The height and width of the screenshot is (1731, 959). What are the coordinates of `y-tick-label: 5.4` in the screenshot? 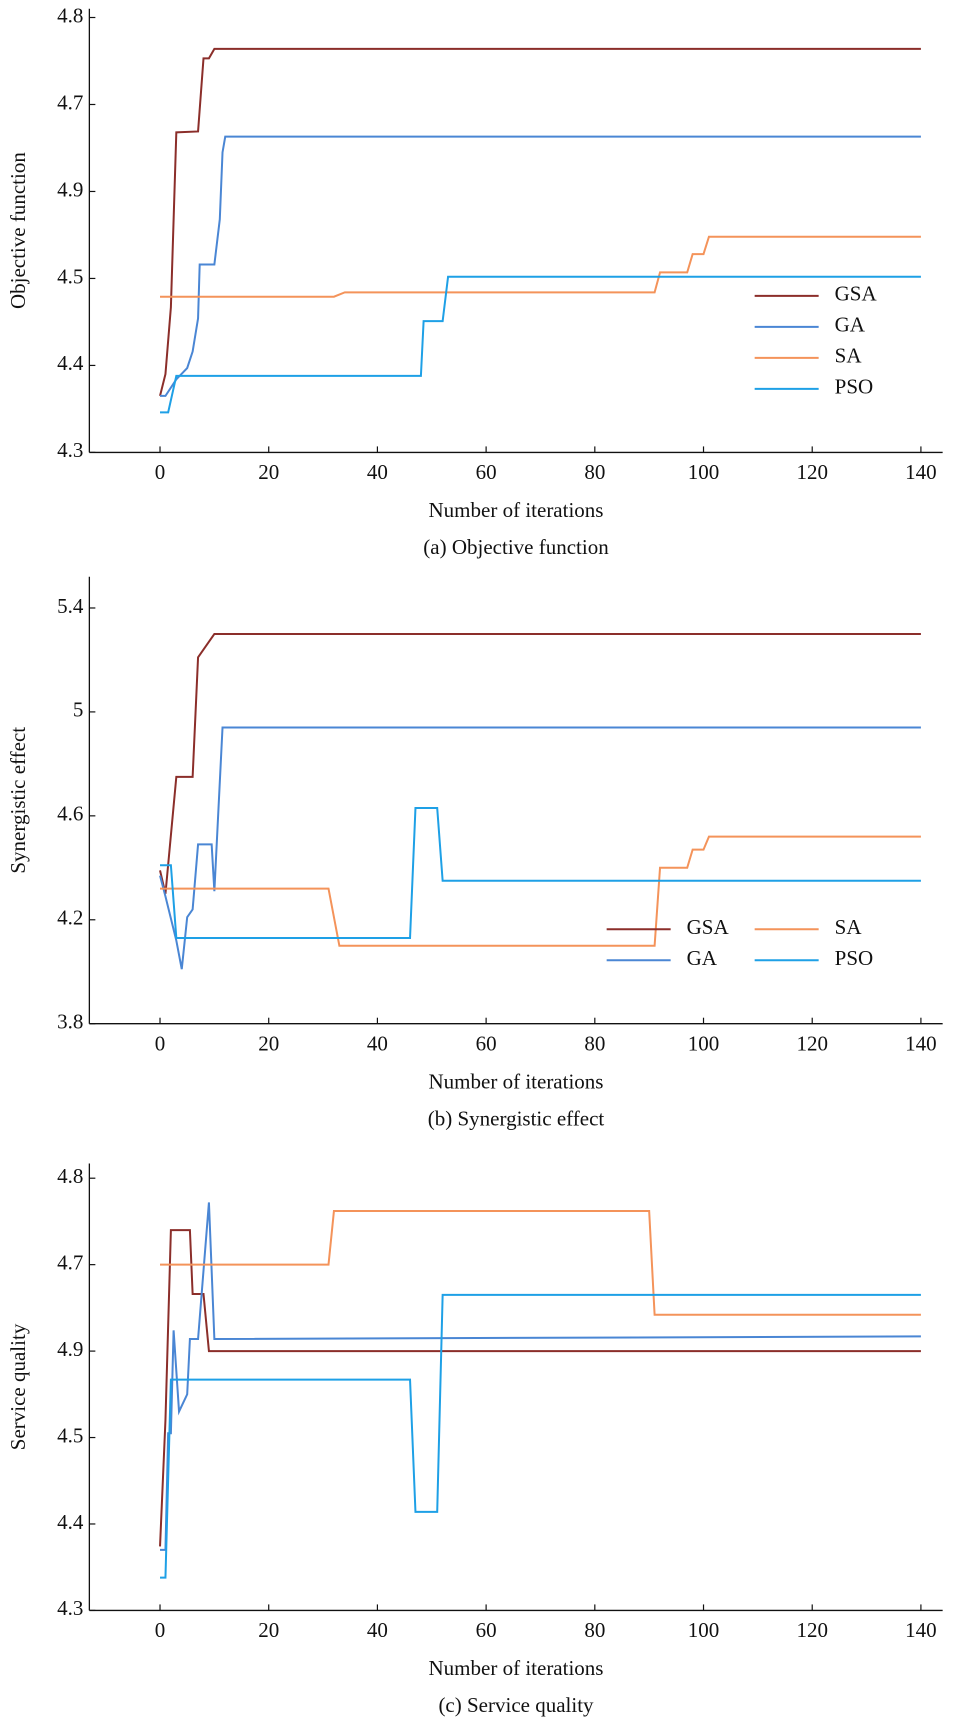 It's located at (70, 606).